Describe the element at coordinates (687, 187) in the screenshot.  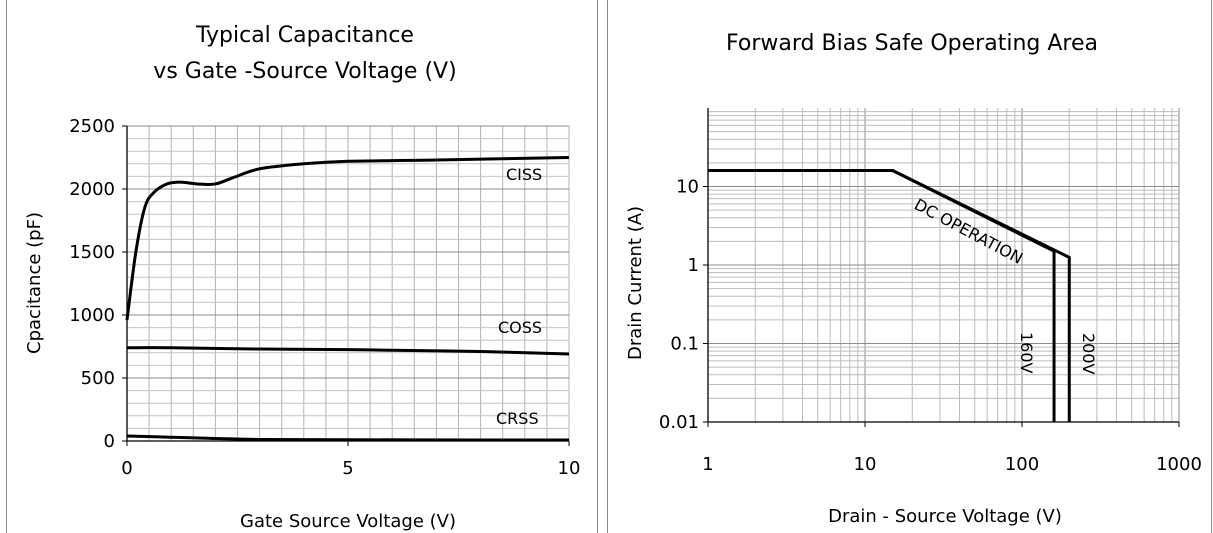
I see `y-tick-label: 10` at that location.